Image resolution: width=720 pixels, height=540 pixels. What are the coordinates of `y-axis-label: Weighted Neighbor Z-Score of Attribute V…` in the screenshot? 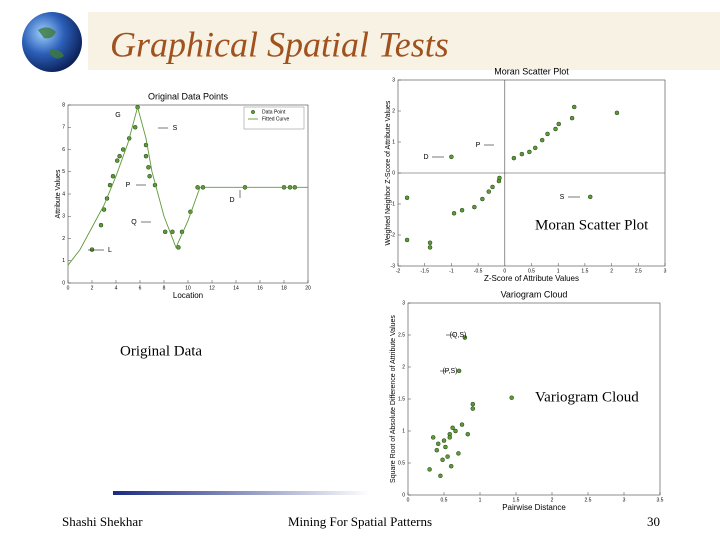 It's located at (388, 172).